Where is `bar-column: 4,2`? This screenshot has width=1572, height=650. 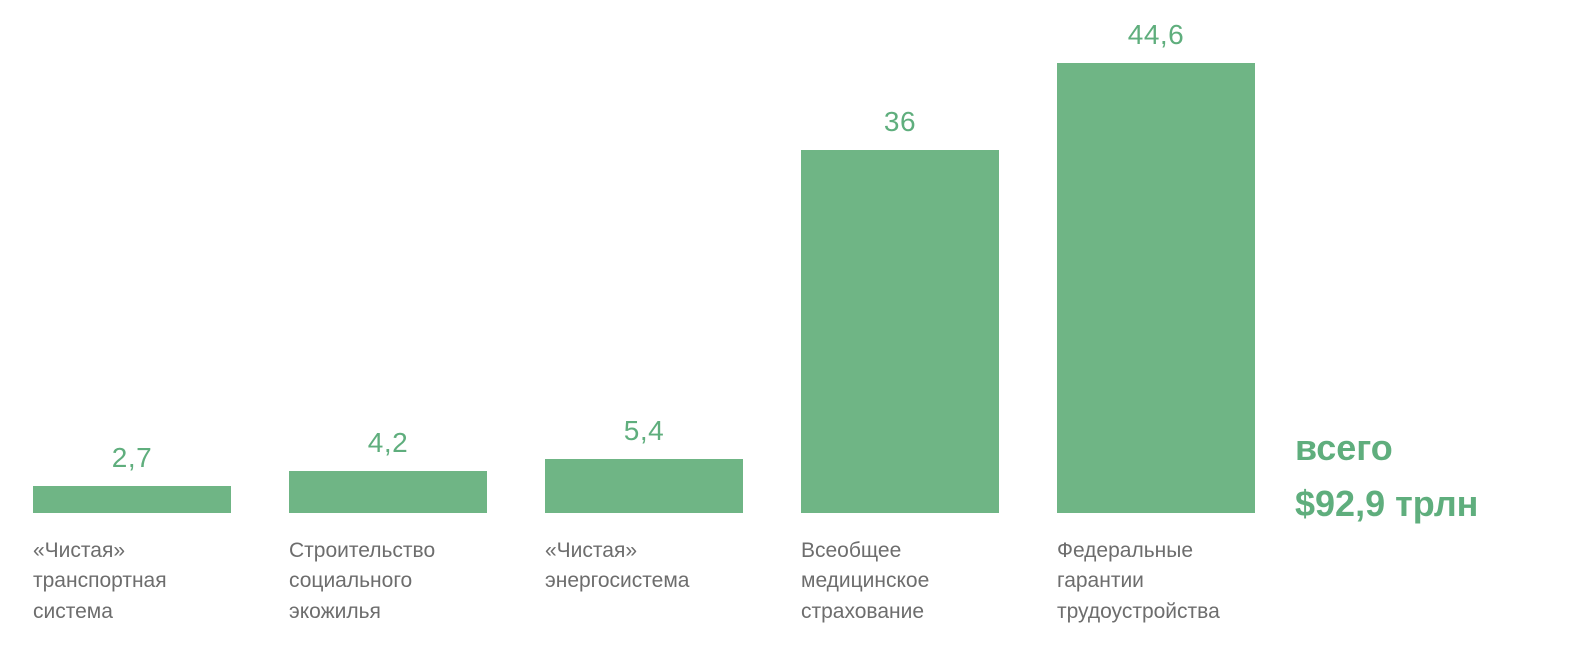
bar-column: 4,2 is located at coordinates (388, 471).